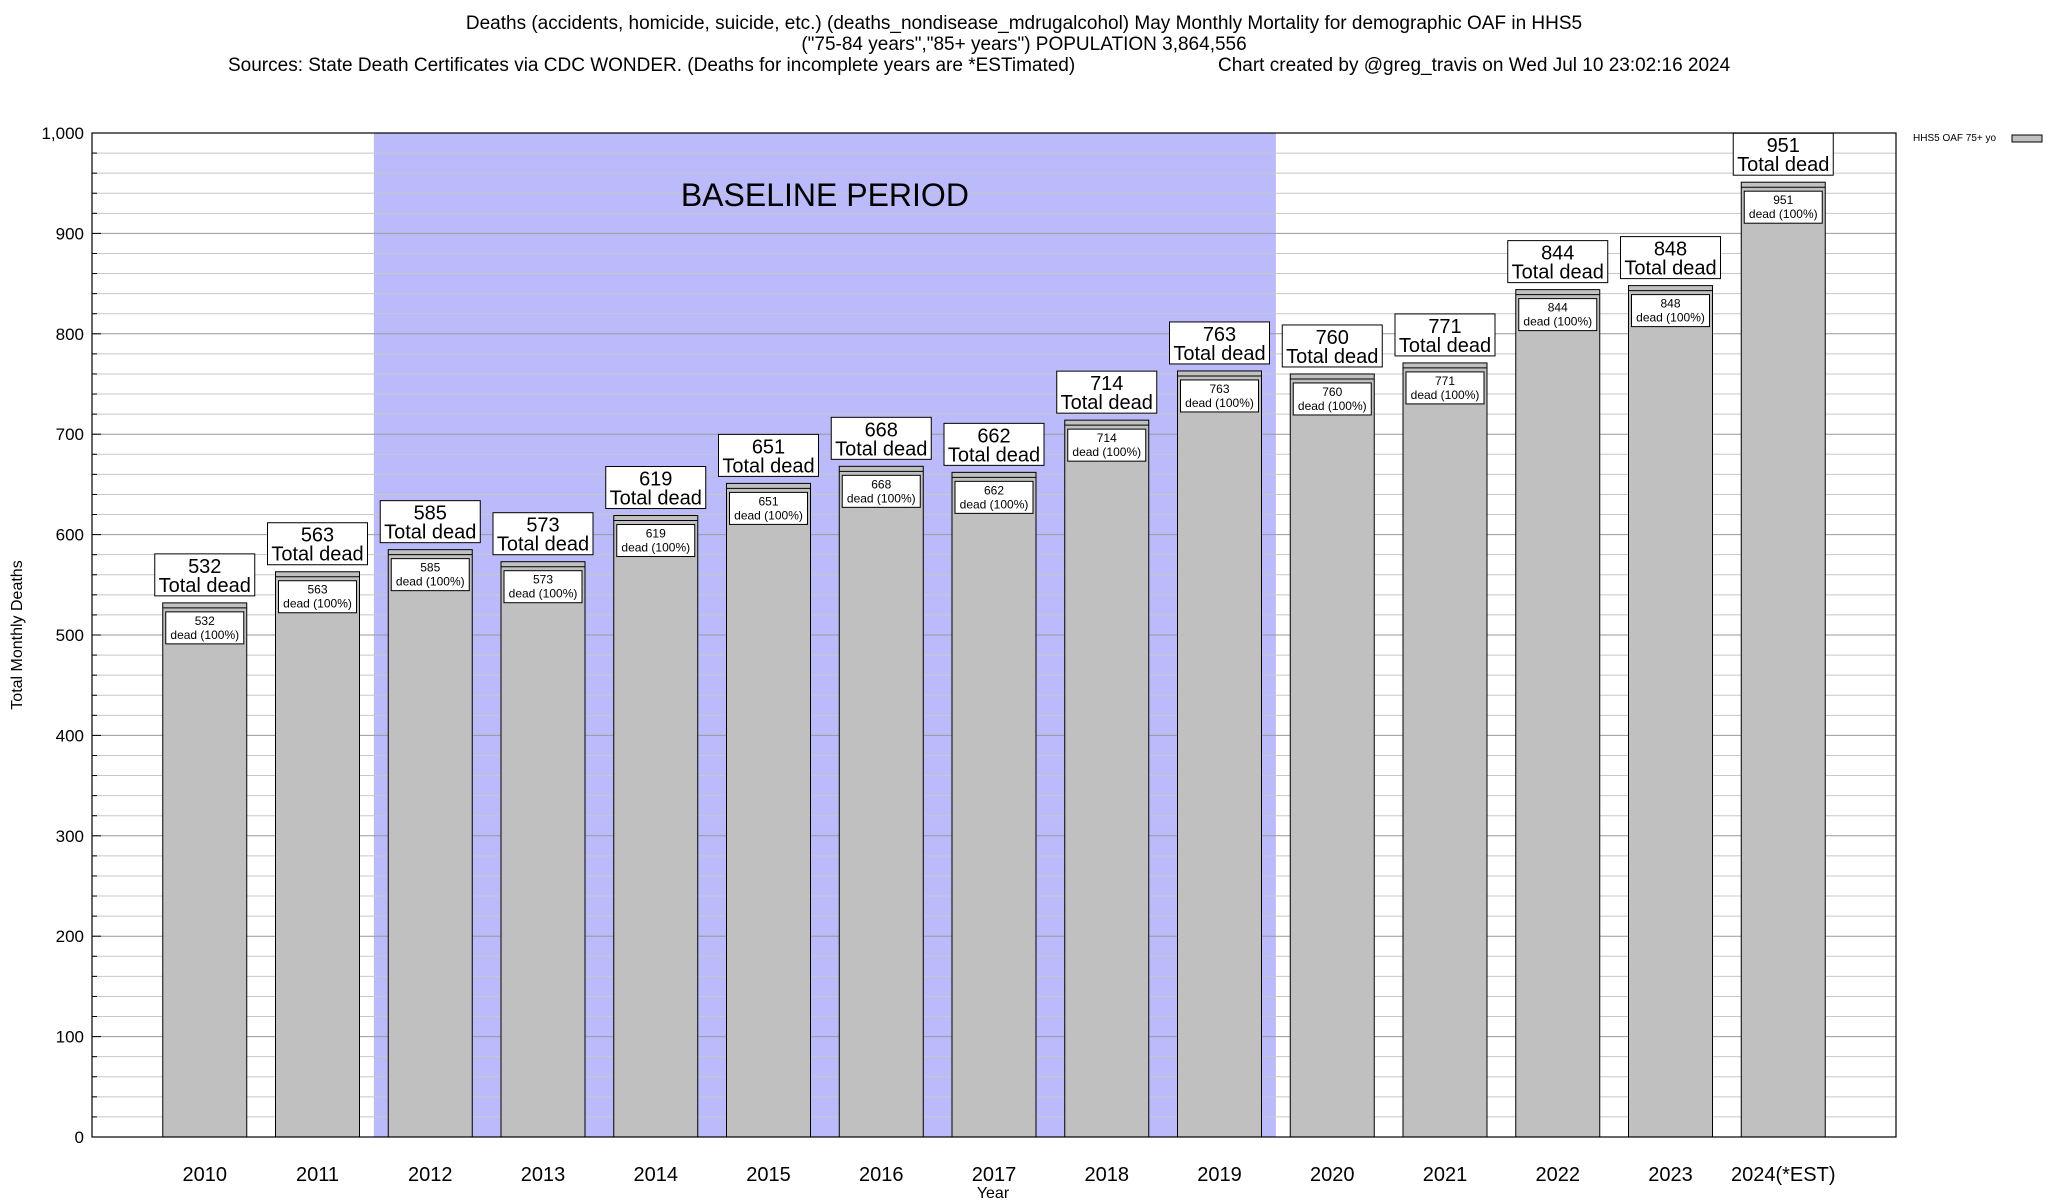 The image size is (2048, 1200). Describe the element at coordinates (1783, 146) in the screenshot. I see `bar-total-value-label: 951` at that location.